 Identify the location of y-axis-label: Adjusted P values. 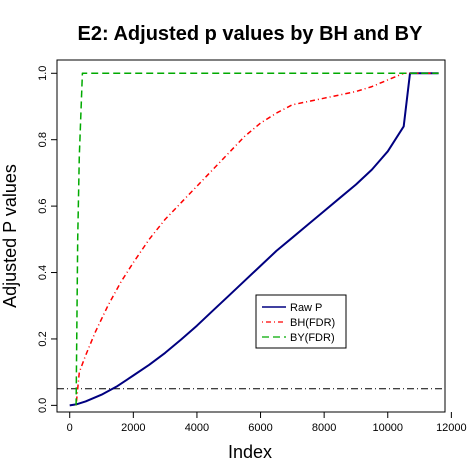
(10, 236).